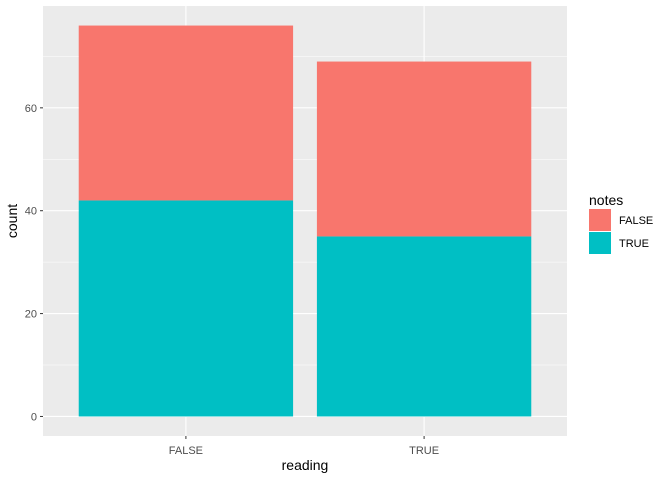  I want to click on legend-label-true: TRUE, so click(634, 244).